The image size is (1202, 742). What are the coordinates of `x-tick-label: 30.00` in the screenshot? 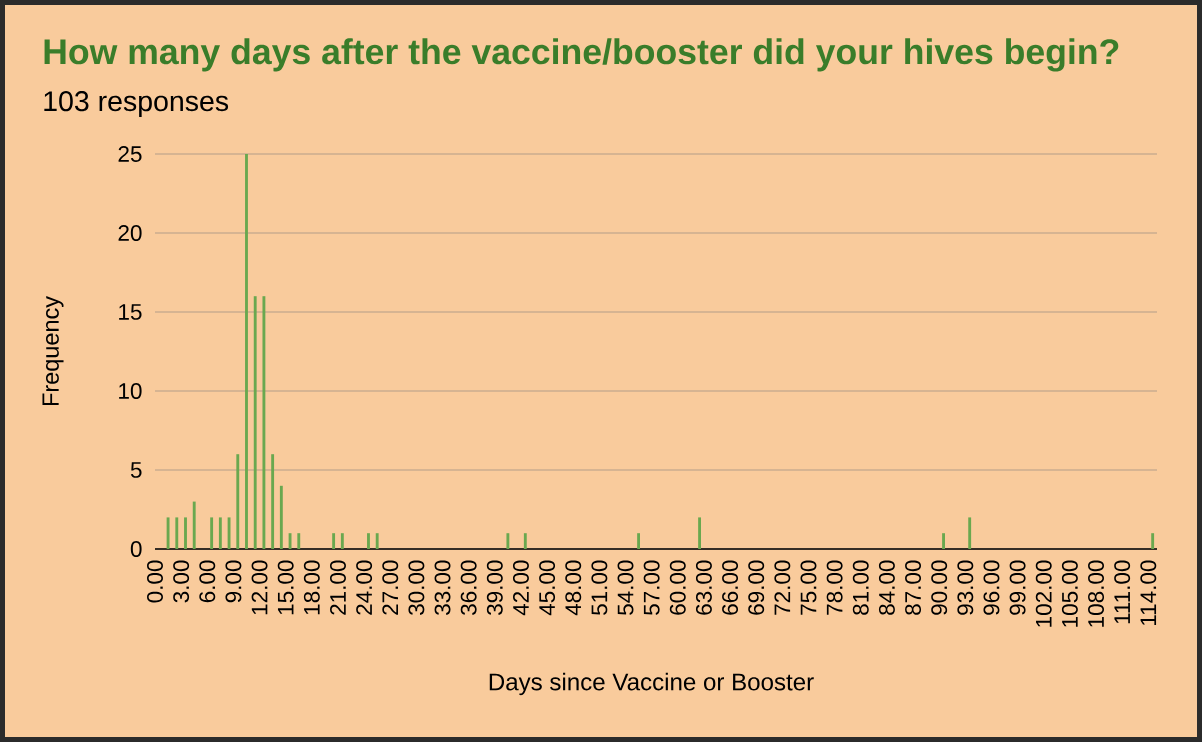 It's located at (416, 587).